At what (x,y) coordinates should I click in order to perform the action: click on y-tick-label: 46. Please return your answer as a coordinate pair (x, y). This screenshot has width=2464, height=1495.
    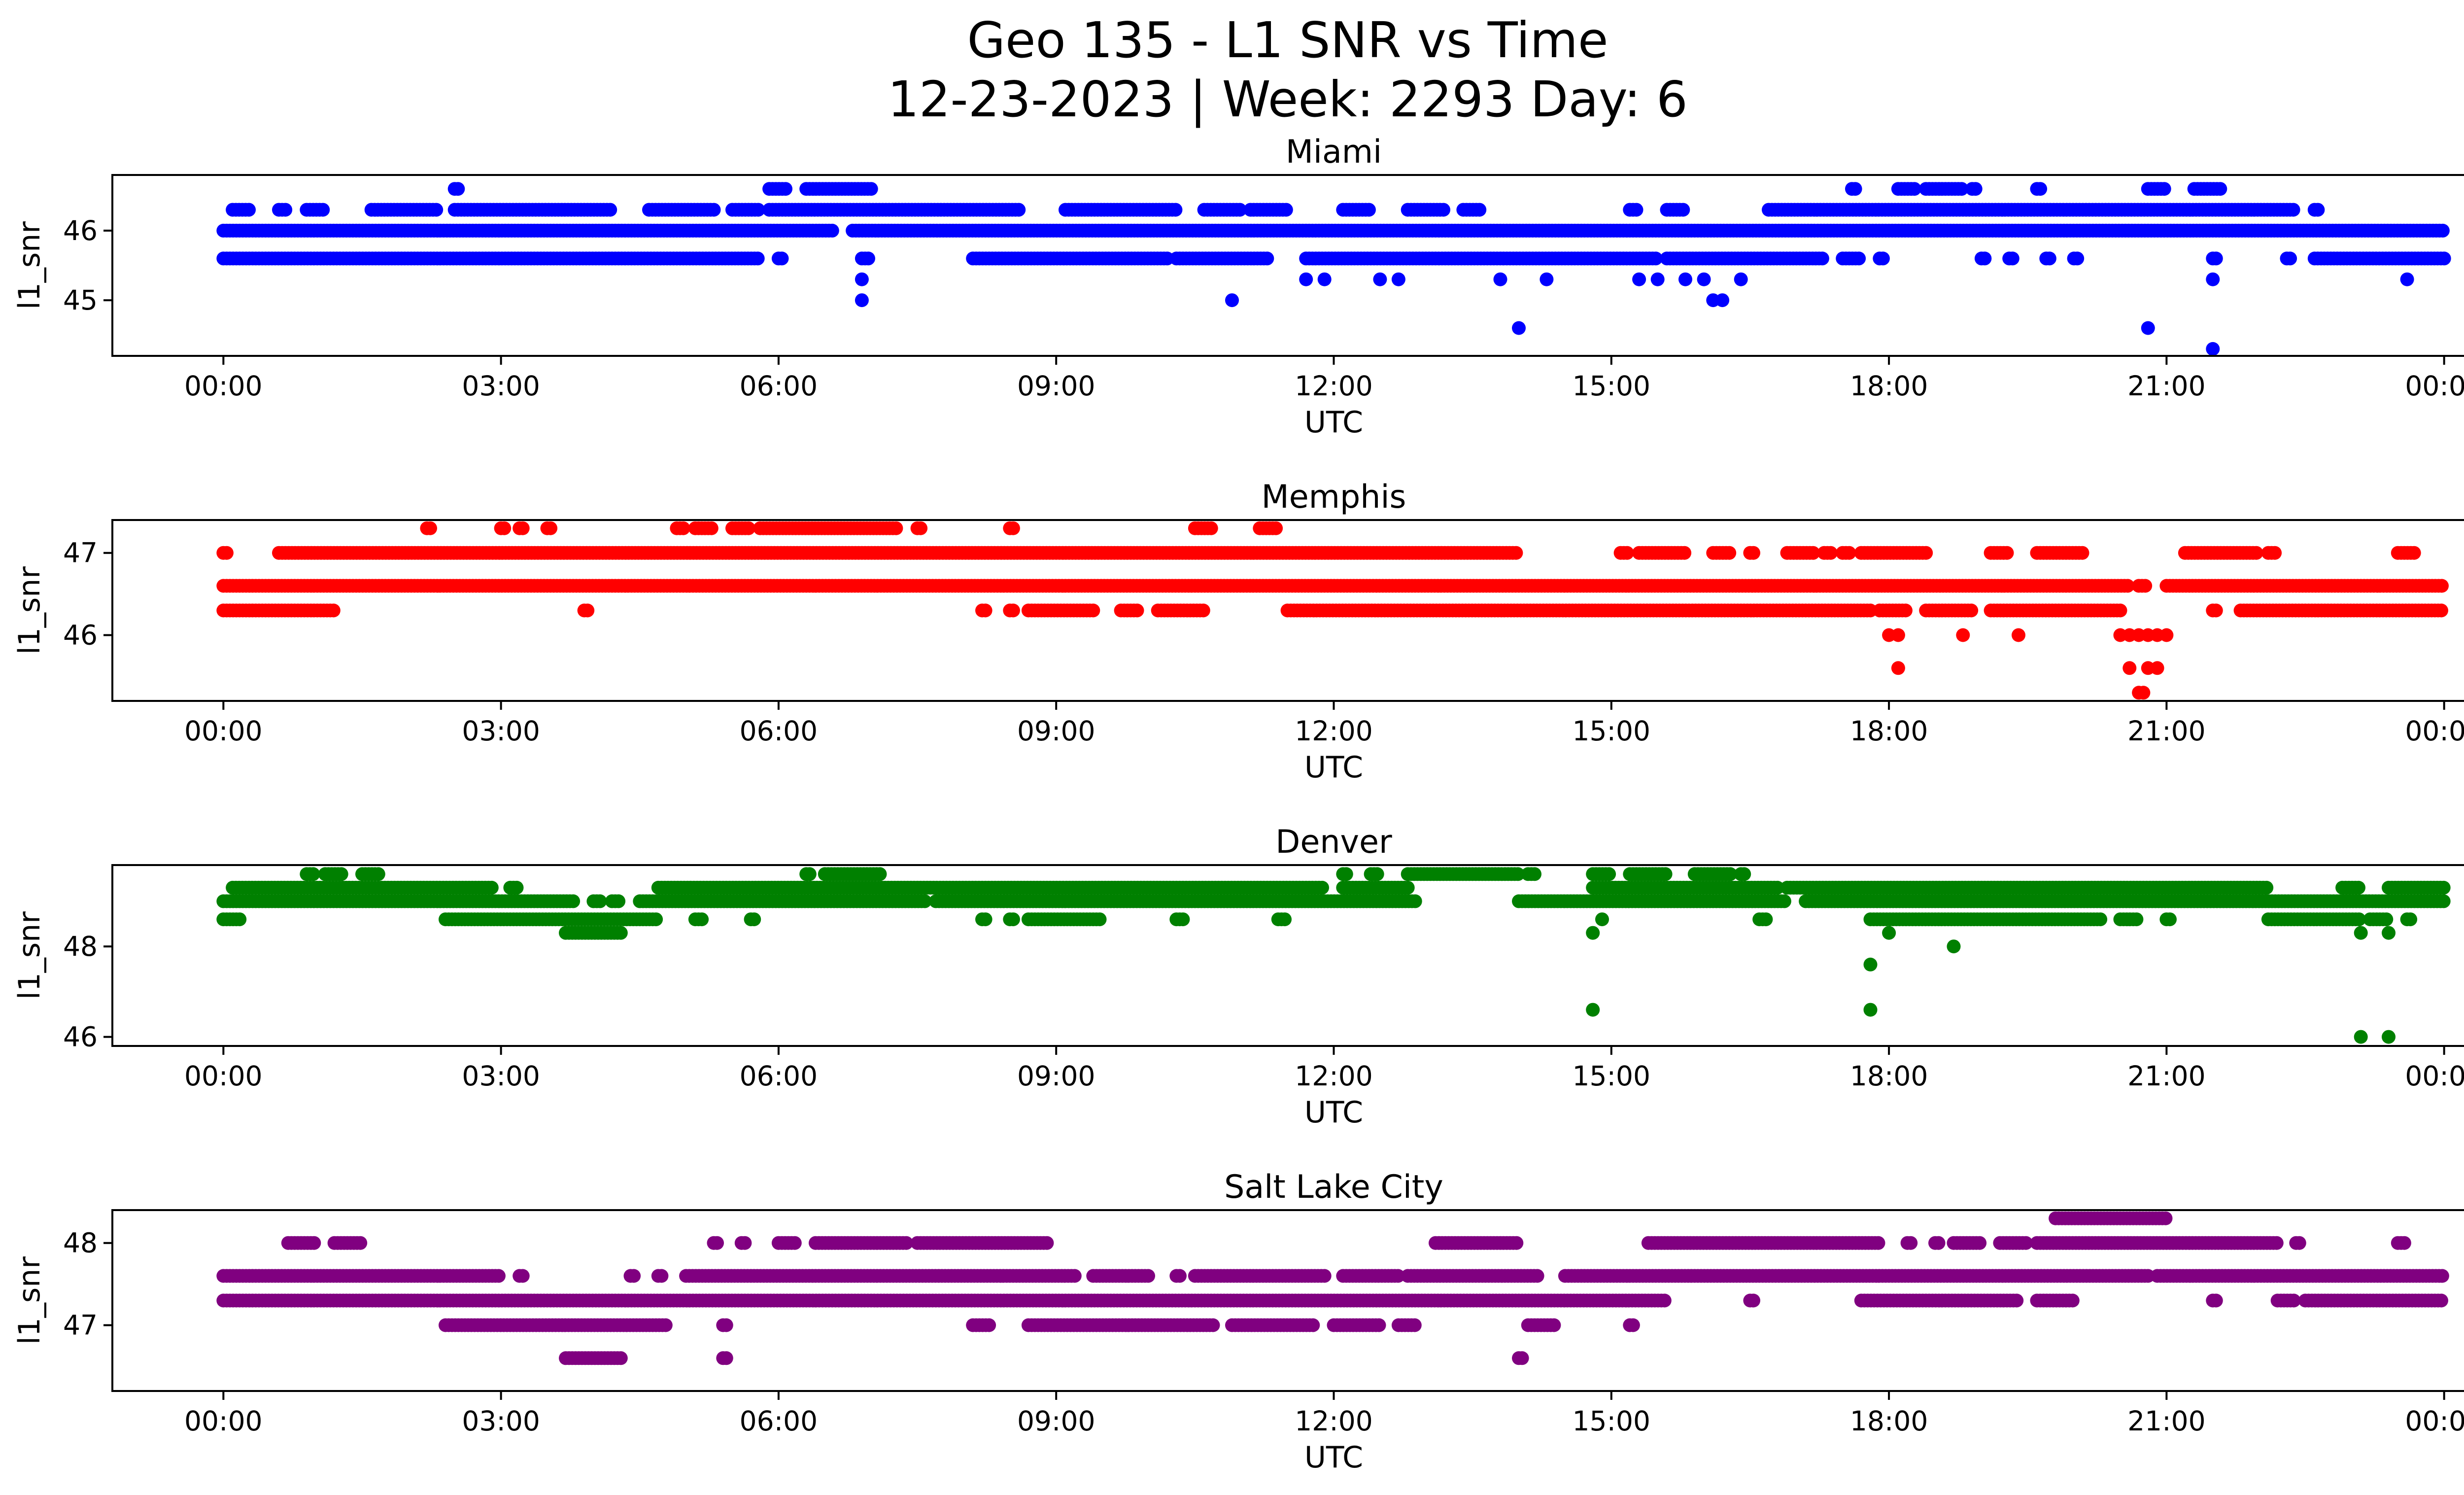
    Looking at the image, I should click on (80, 635).